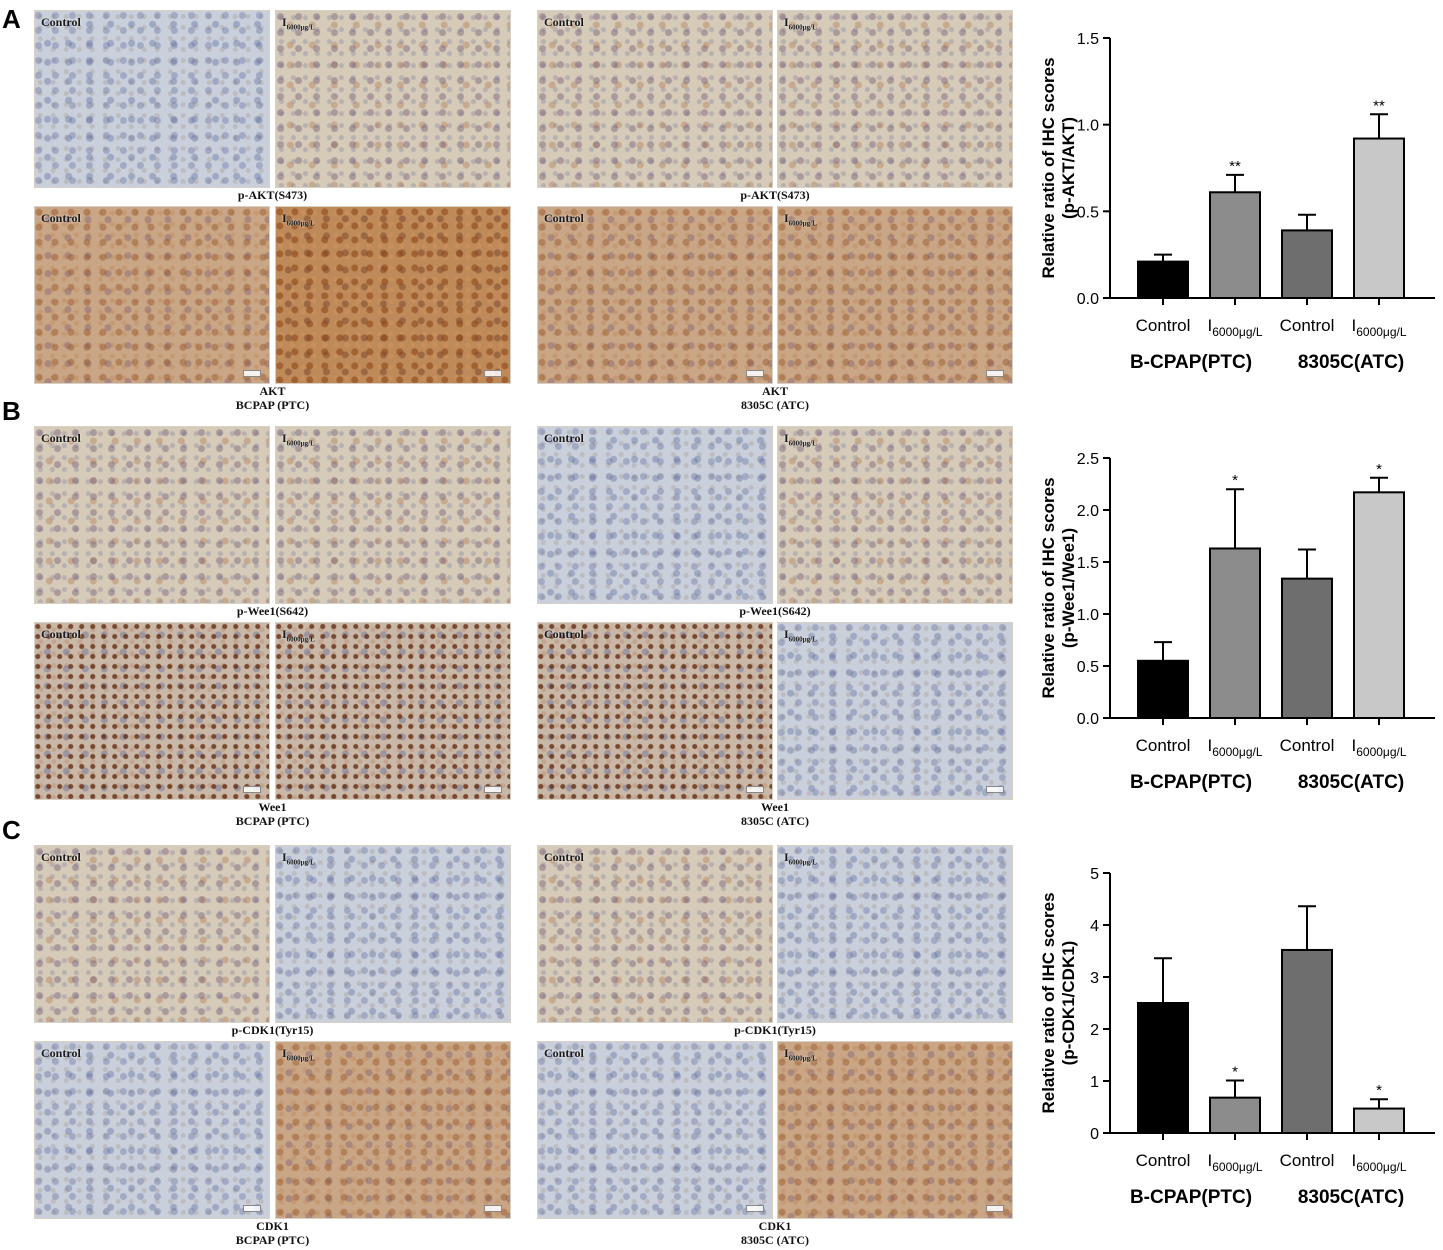 Image resolution: width=1443 pixels, height=1250 pixels. Describe the element at coordinates (1068, 168) in the screenshot. I see `y-axis-label-ratio: (p-AKT/AKT)` at that location.